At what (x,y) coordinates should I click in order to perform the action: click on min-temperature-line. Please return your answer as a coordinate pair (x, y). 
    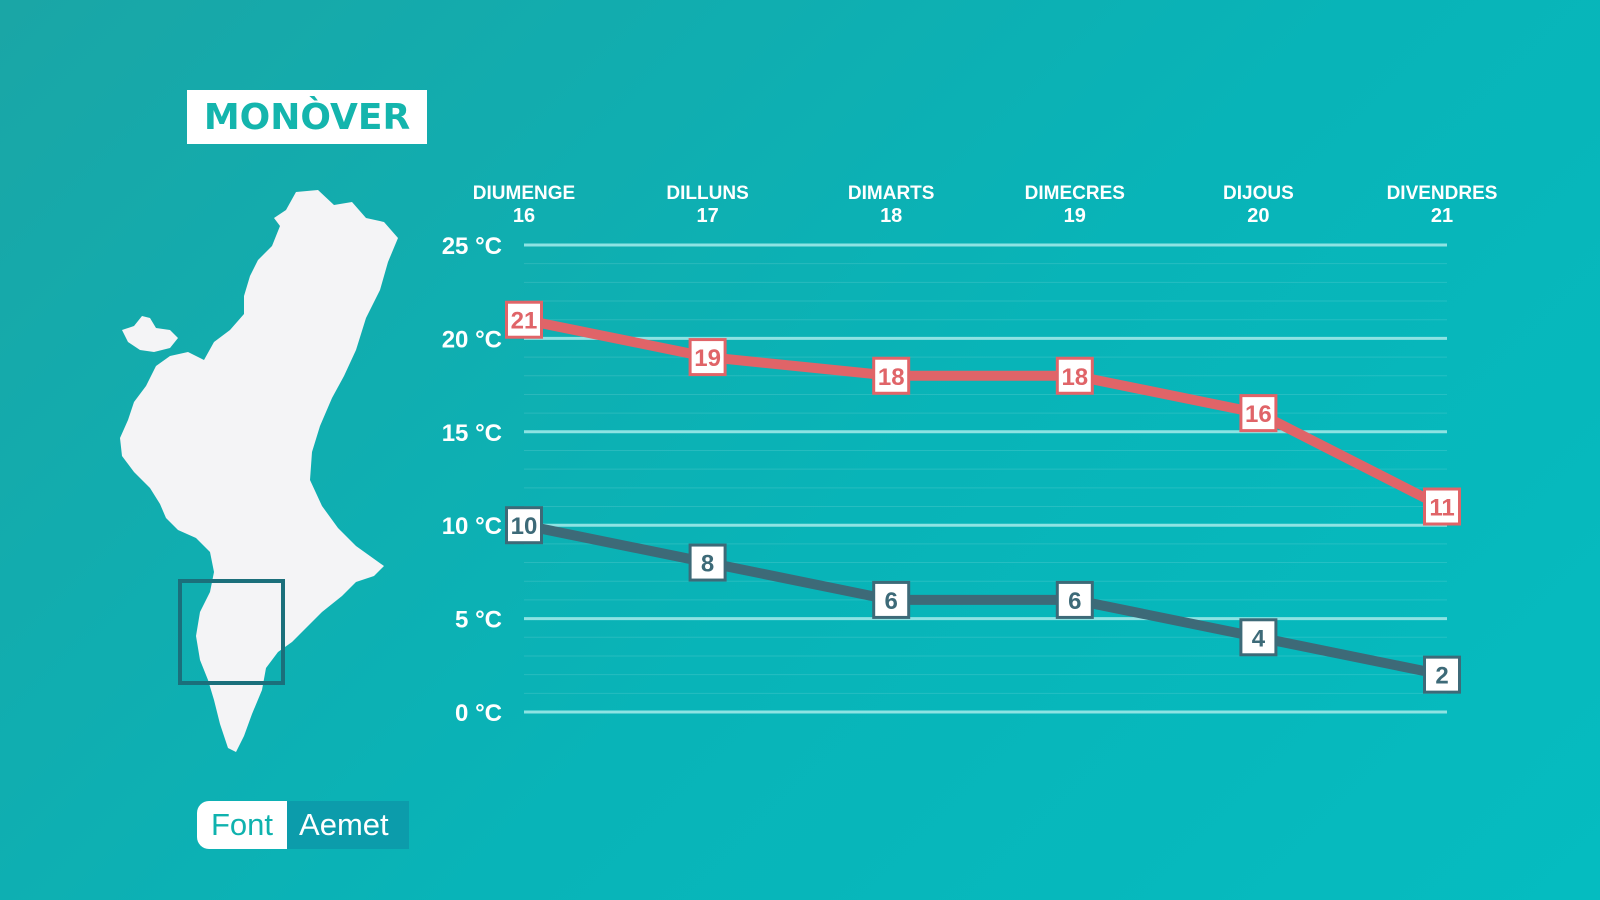
    Looking at the image, I should click on (983, 600).